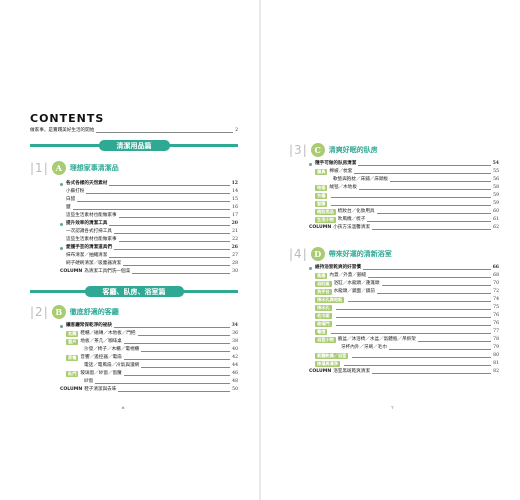 The image size is (520, 500). Describe the element at coordinates (407, 308) in the screenshot. I see `toc-item: 排水孔 75` at that location.